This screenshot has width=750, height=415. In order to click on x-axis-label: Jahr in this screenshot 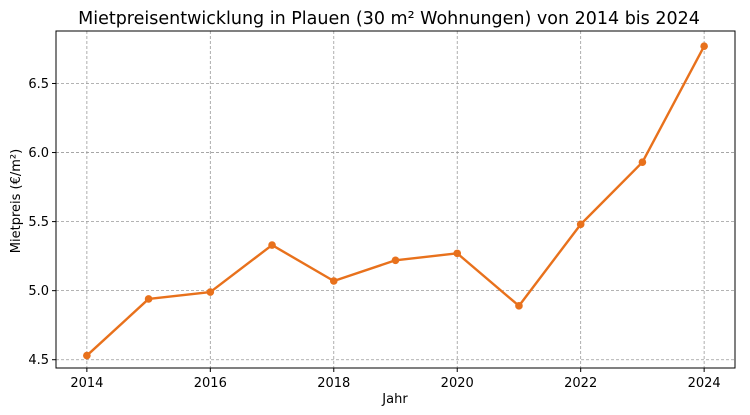, I will do `click(394, 399)`.